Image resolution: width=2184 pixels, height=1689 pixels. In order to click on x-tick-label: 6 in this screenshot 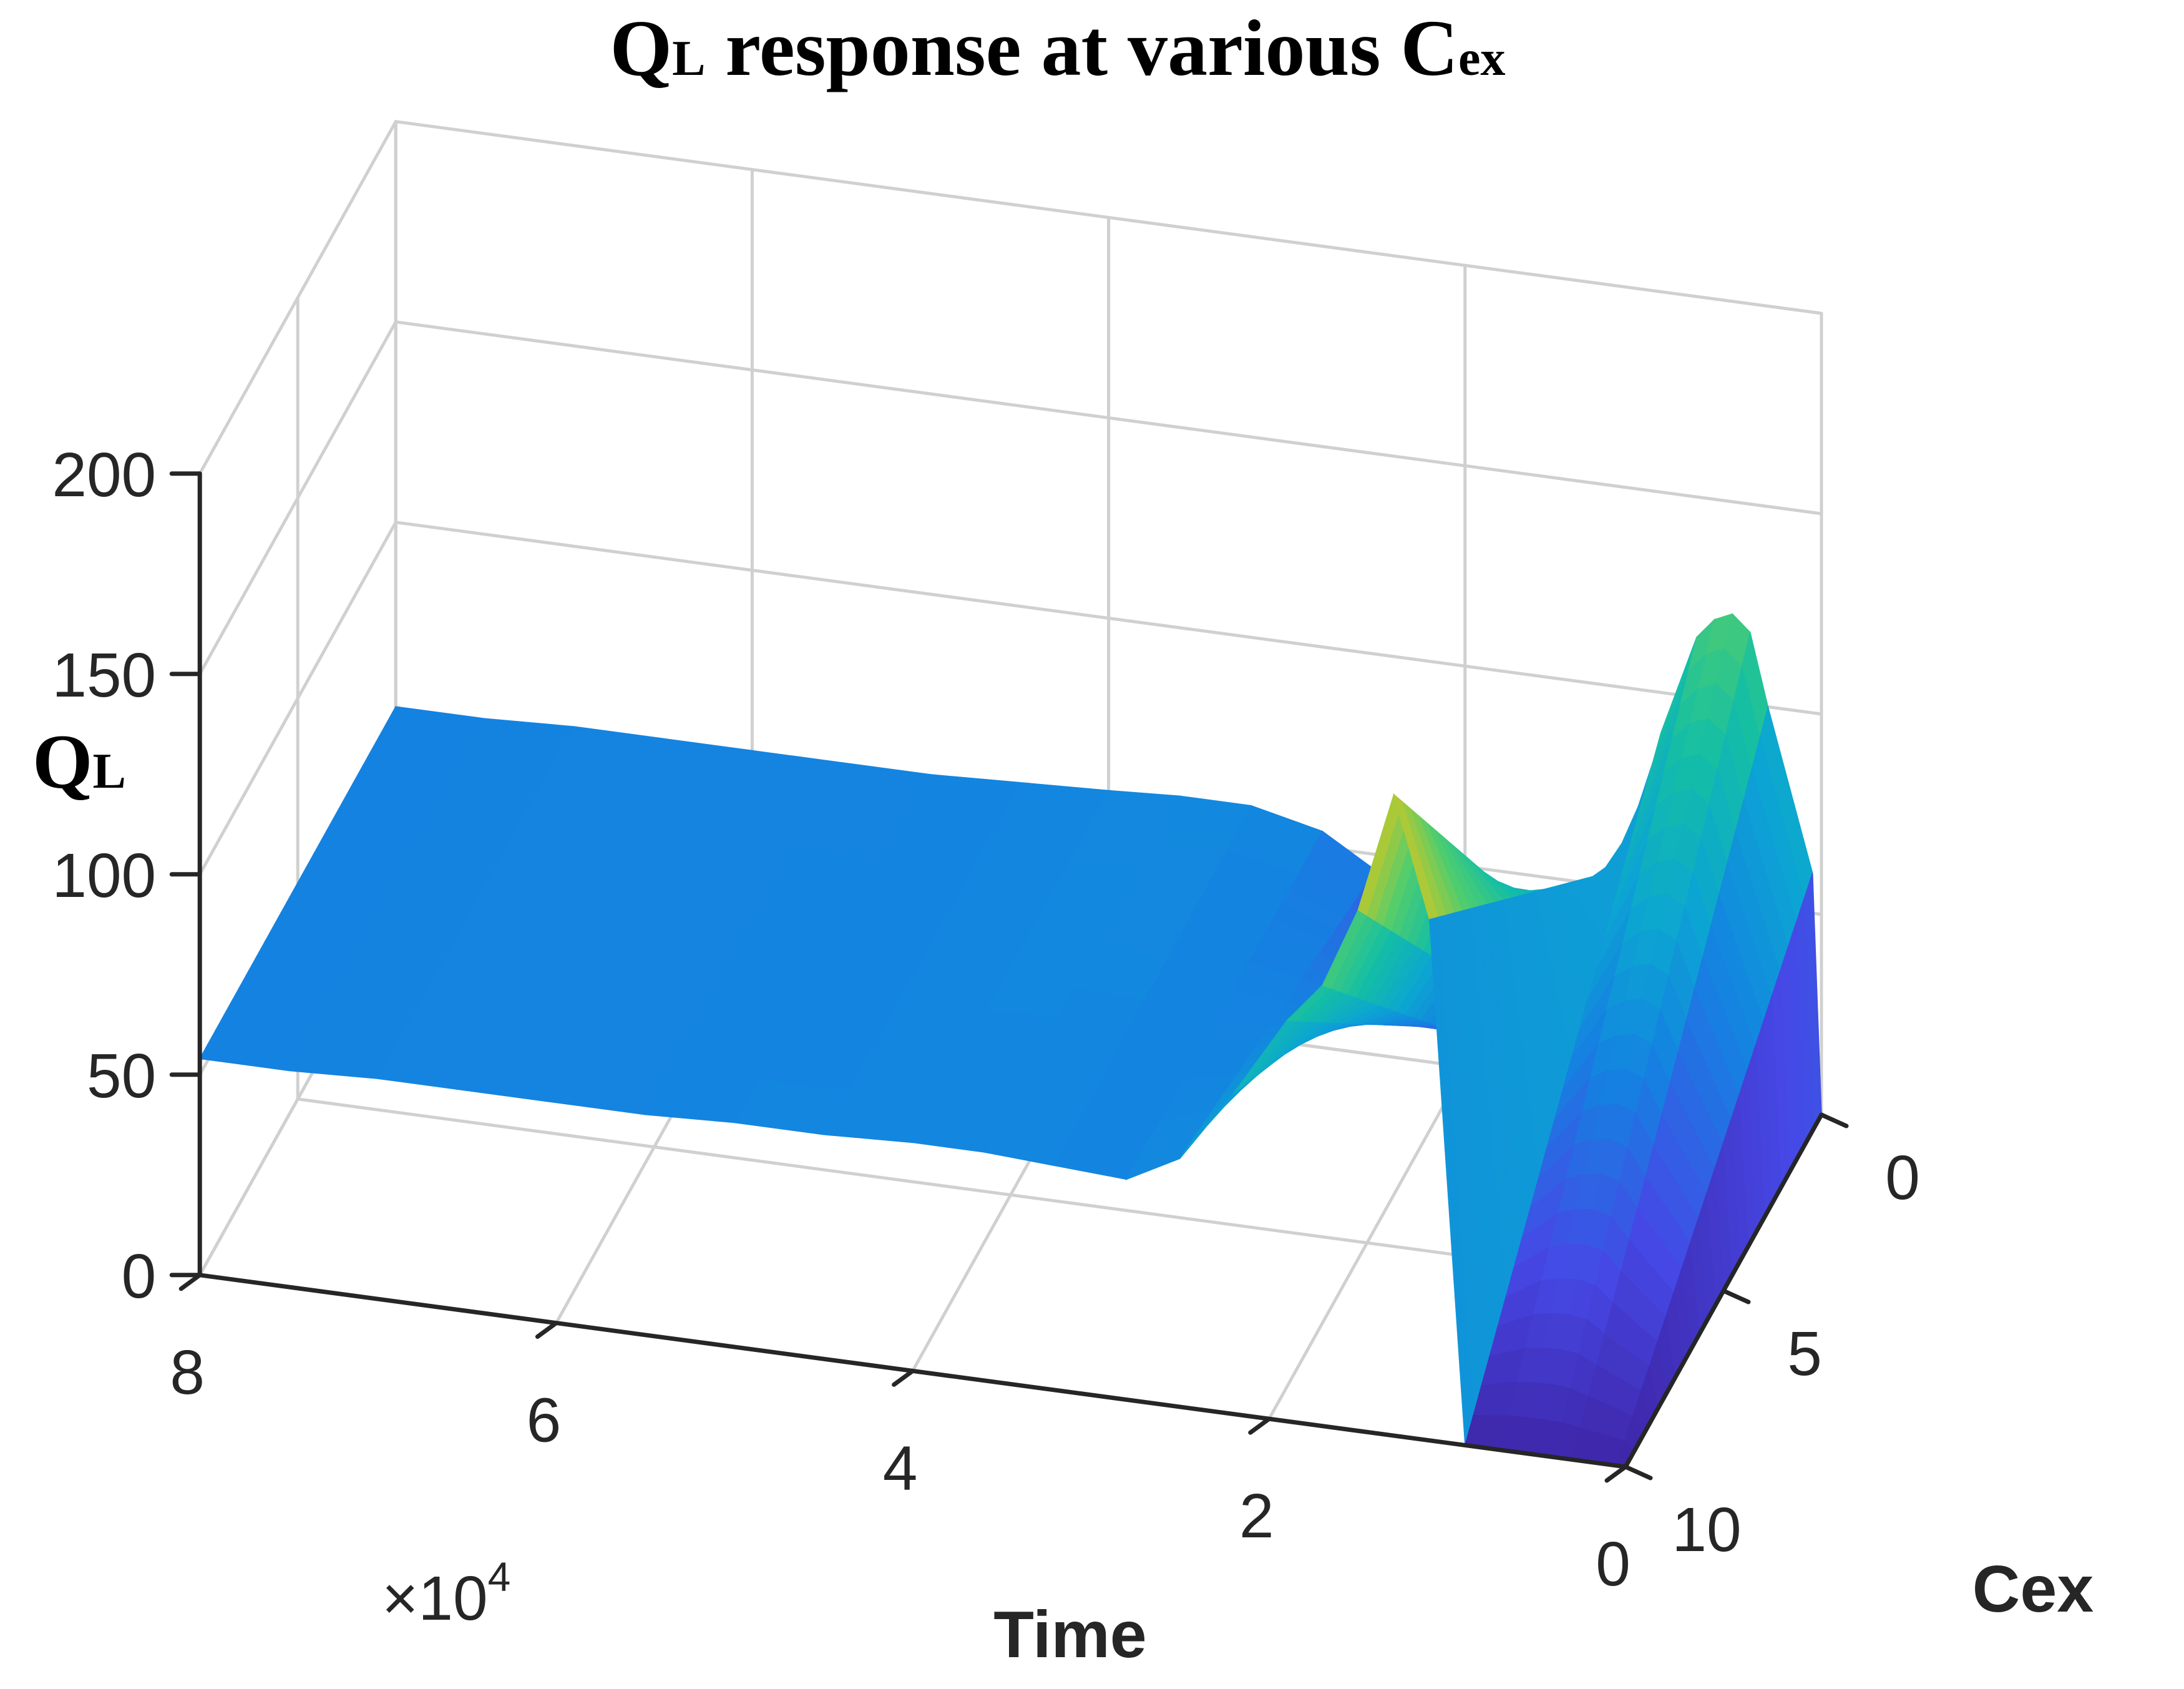, I will do `click(544, 1421)`.